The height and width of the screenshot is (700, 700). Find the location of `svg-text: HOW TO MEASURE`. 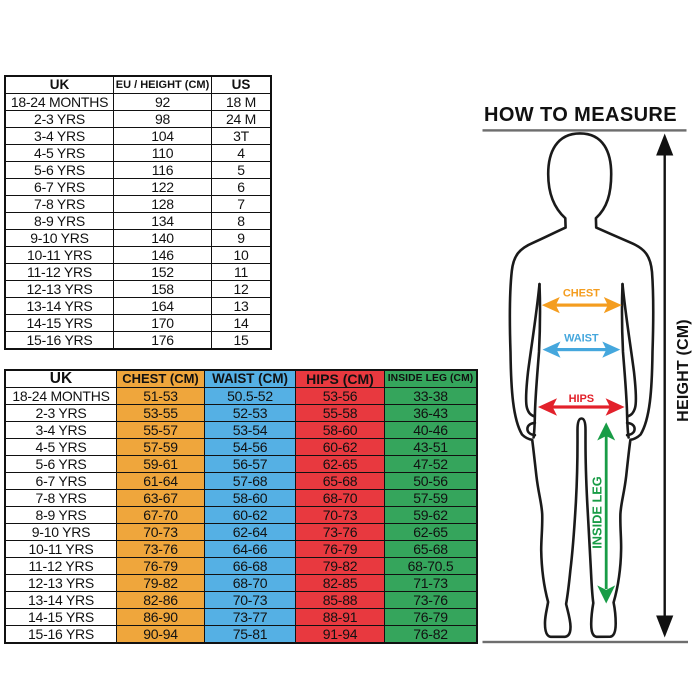

svg-text: HOW TO MEASURE is located at coordinates (580, 115).